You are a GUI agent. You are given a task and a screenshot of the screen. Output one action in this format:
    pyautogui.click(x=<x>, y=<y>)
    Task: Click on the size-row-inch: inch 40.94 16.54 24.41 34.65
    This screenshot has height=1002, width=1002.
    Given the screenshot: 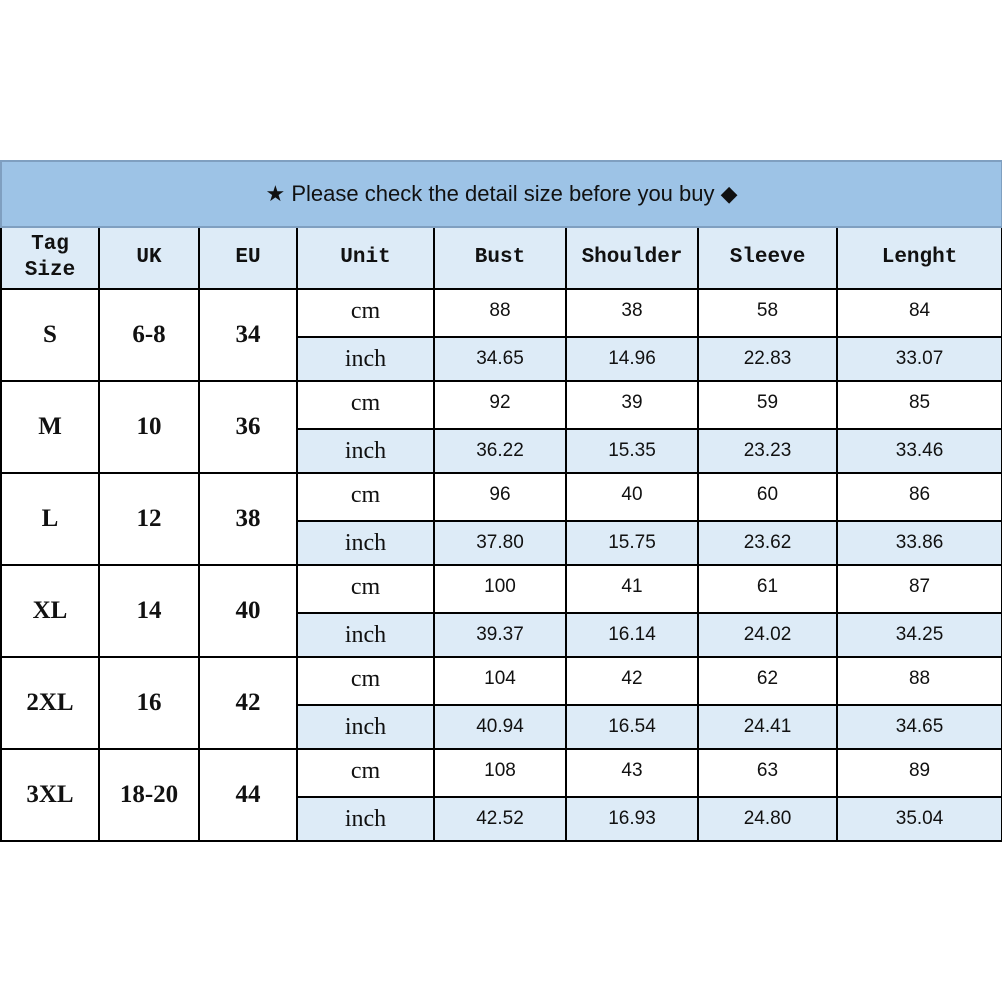 What is the action you would take?
    pyautogui.click(x=501, y=727)
    